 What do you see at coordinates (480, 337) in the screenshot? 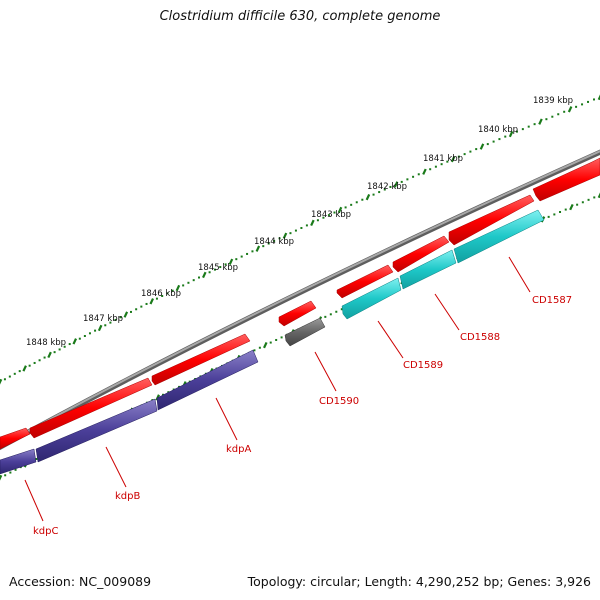
I see `gene-label-cd1588: CD1588` at bounding box center [480, 337].